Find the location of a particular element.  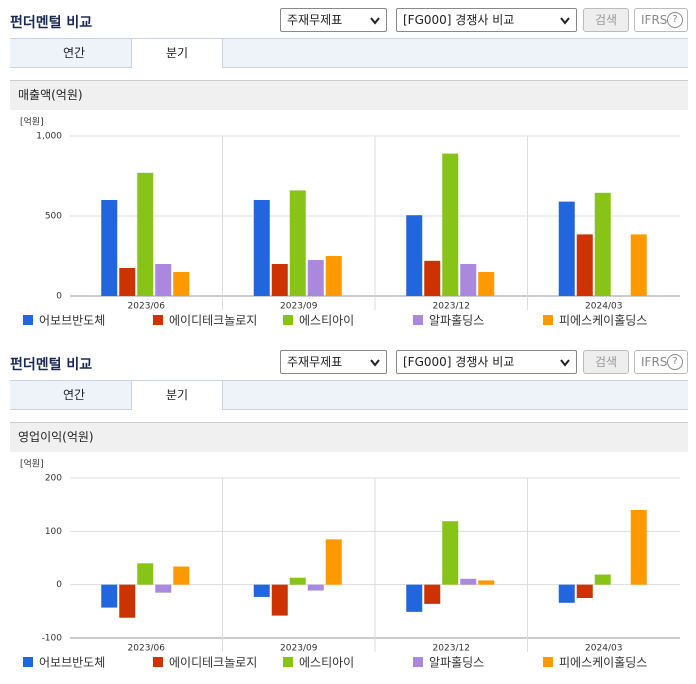

tab-bar: 연간 분기 is located at coordinates (349, 53).